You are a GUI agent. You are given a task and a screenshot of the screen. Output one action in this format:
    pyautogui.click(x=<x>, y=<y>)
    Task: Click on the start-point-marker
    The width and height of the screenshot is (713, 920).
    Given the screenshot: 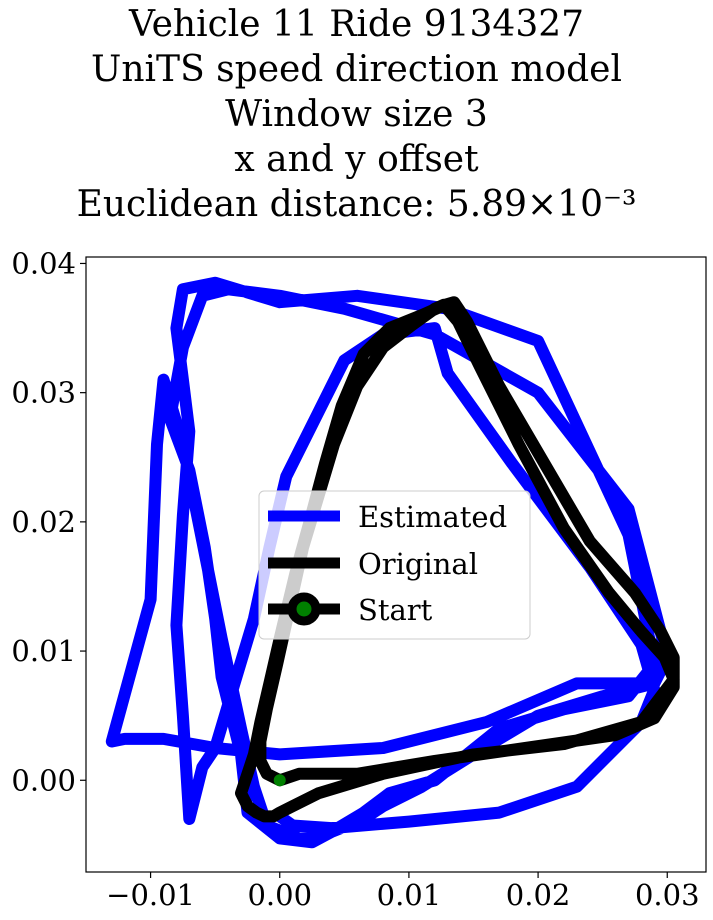 What is the action you would take?
    pyautogui.click(x=279, y=780)
    